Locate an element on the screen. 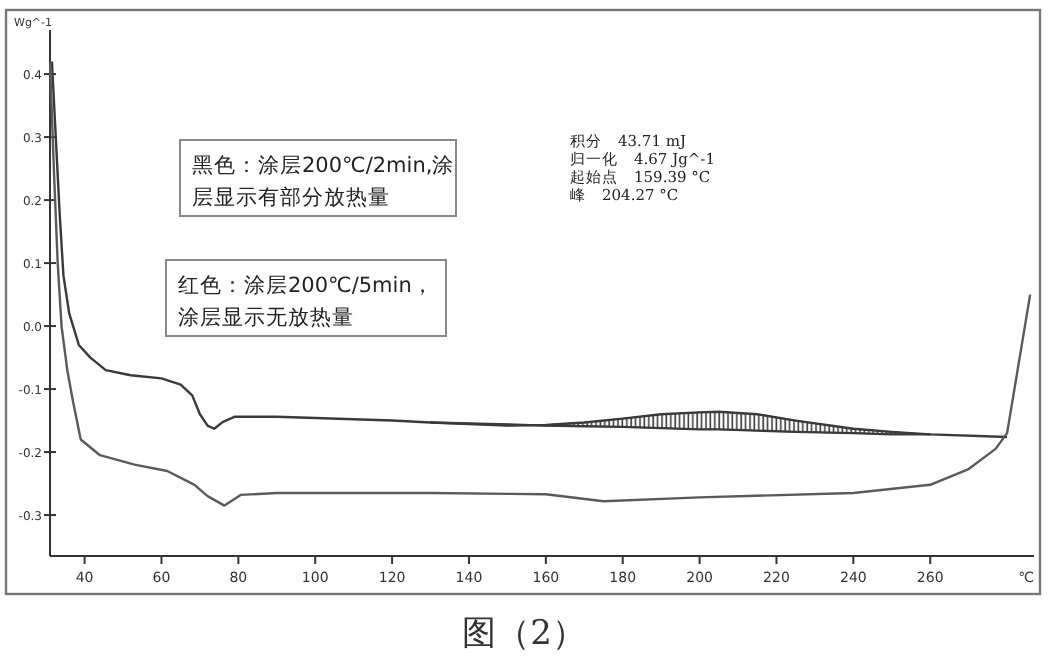 The image size is (1048, 660). annotation: 黑色：涂层200℃/2min,涂层显示有部分放热量 is located at coordinates (323, 182).